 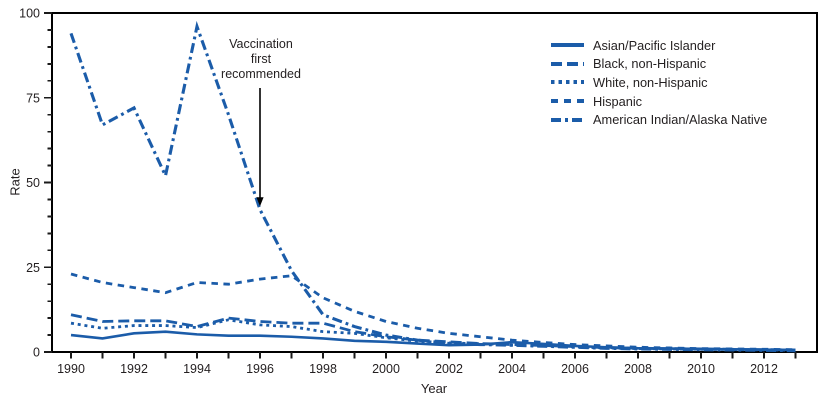 What do you see at coordinates (638, 369) in the screenshot?
I see `x-tick-label: 2008` at bounding box center [638, 369].